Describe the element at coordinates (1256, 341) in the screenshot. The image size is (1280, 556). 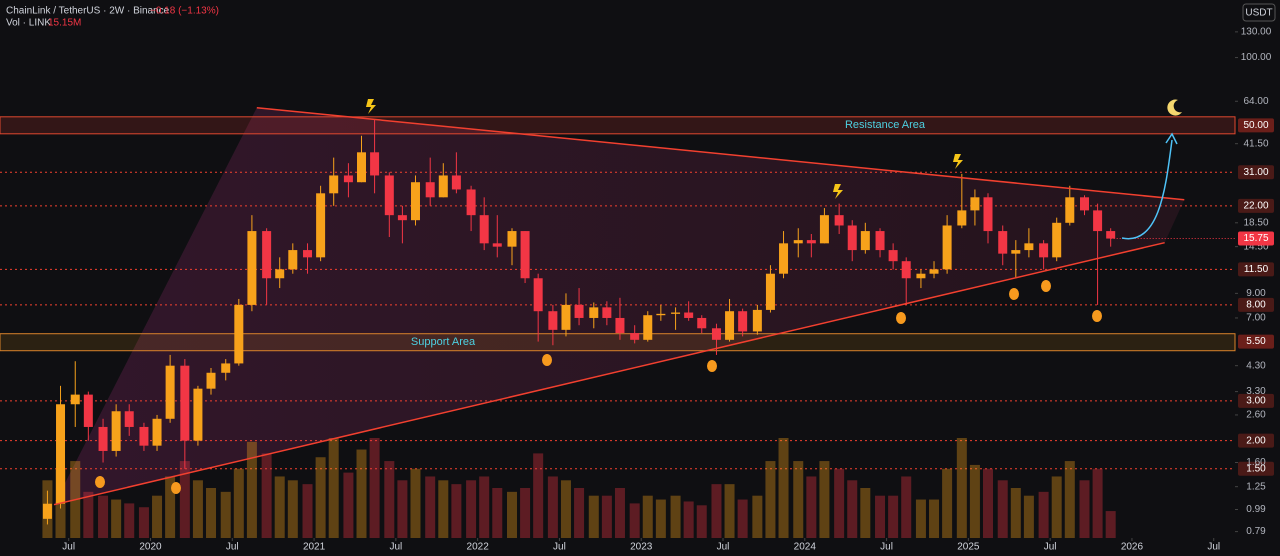
I see `level-label: 5.50` at that location.